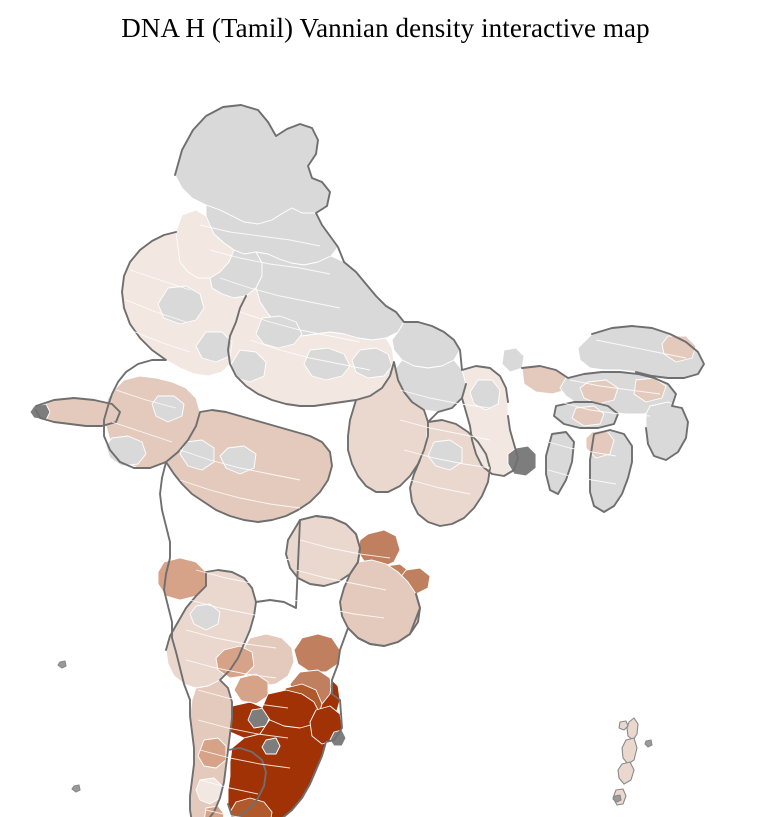 The width and height of the screenshot is (771, 817). Describe the element at coordinates (450, 493) in the screenshot. I see `border-coromandel-coast` at that location.